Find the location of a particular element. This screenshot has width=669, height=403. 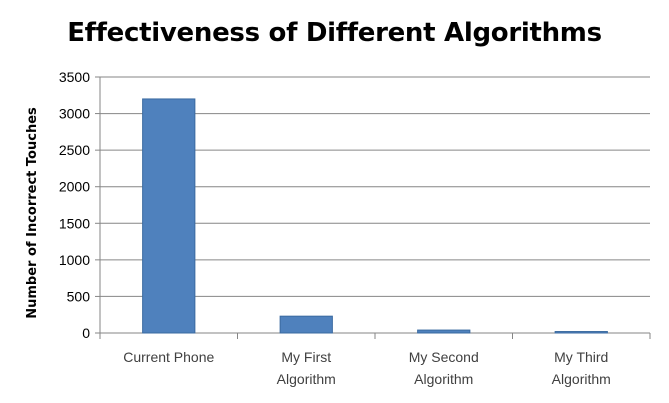

x-tick-label: My First is located at coordinates (306, 357).